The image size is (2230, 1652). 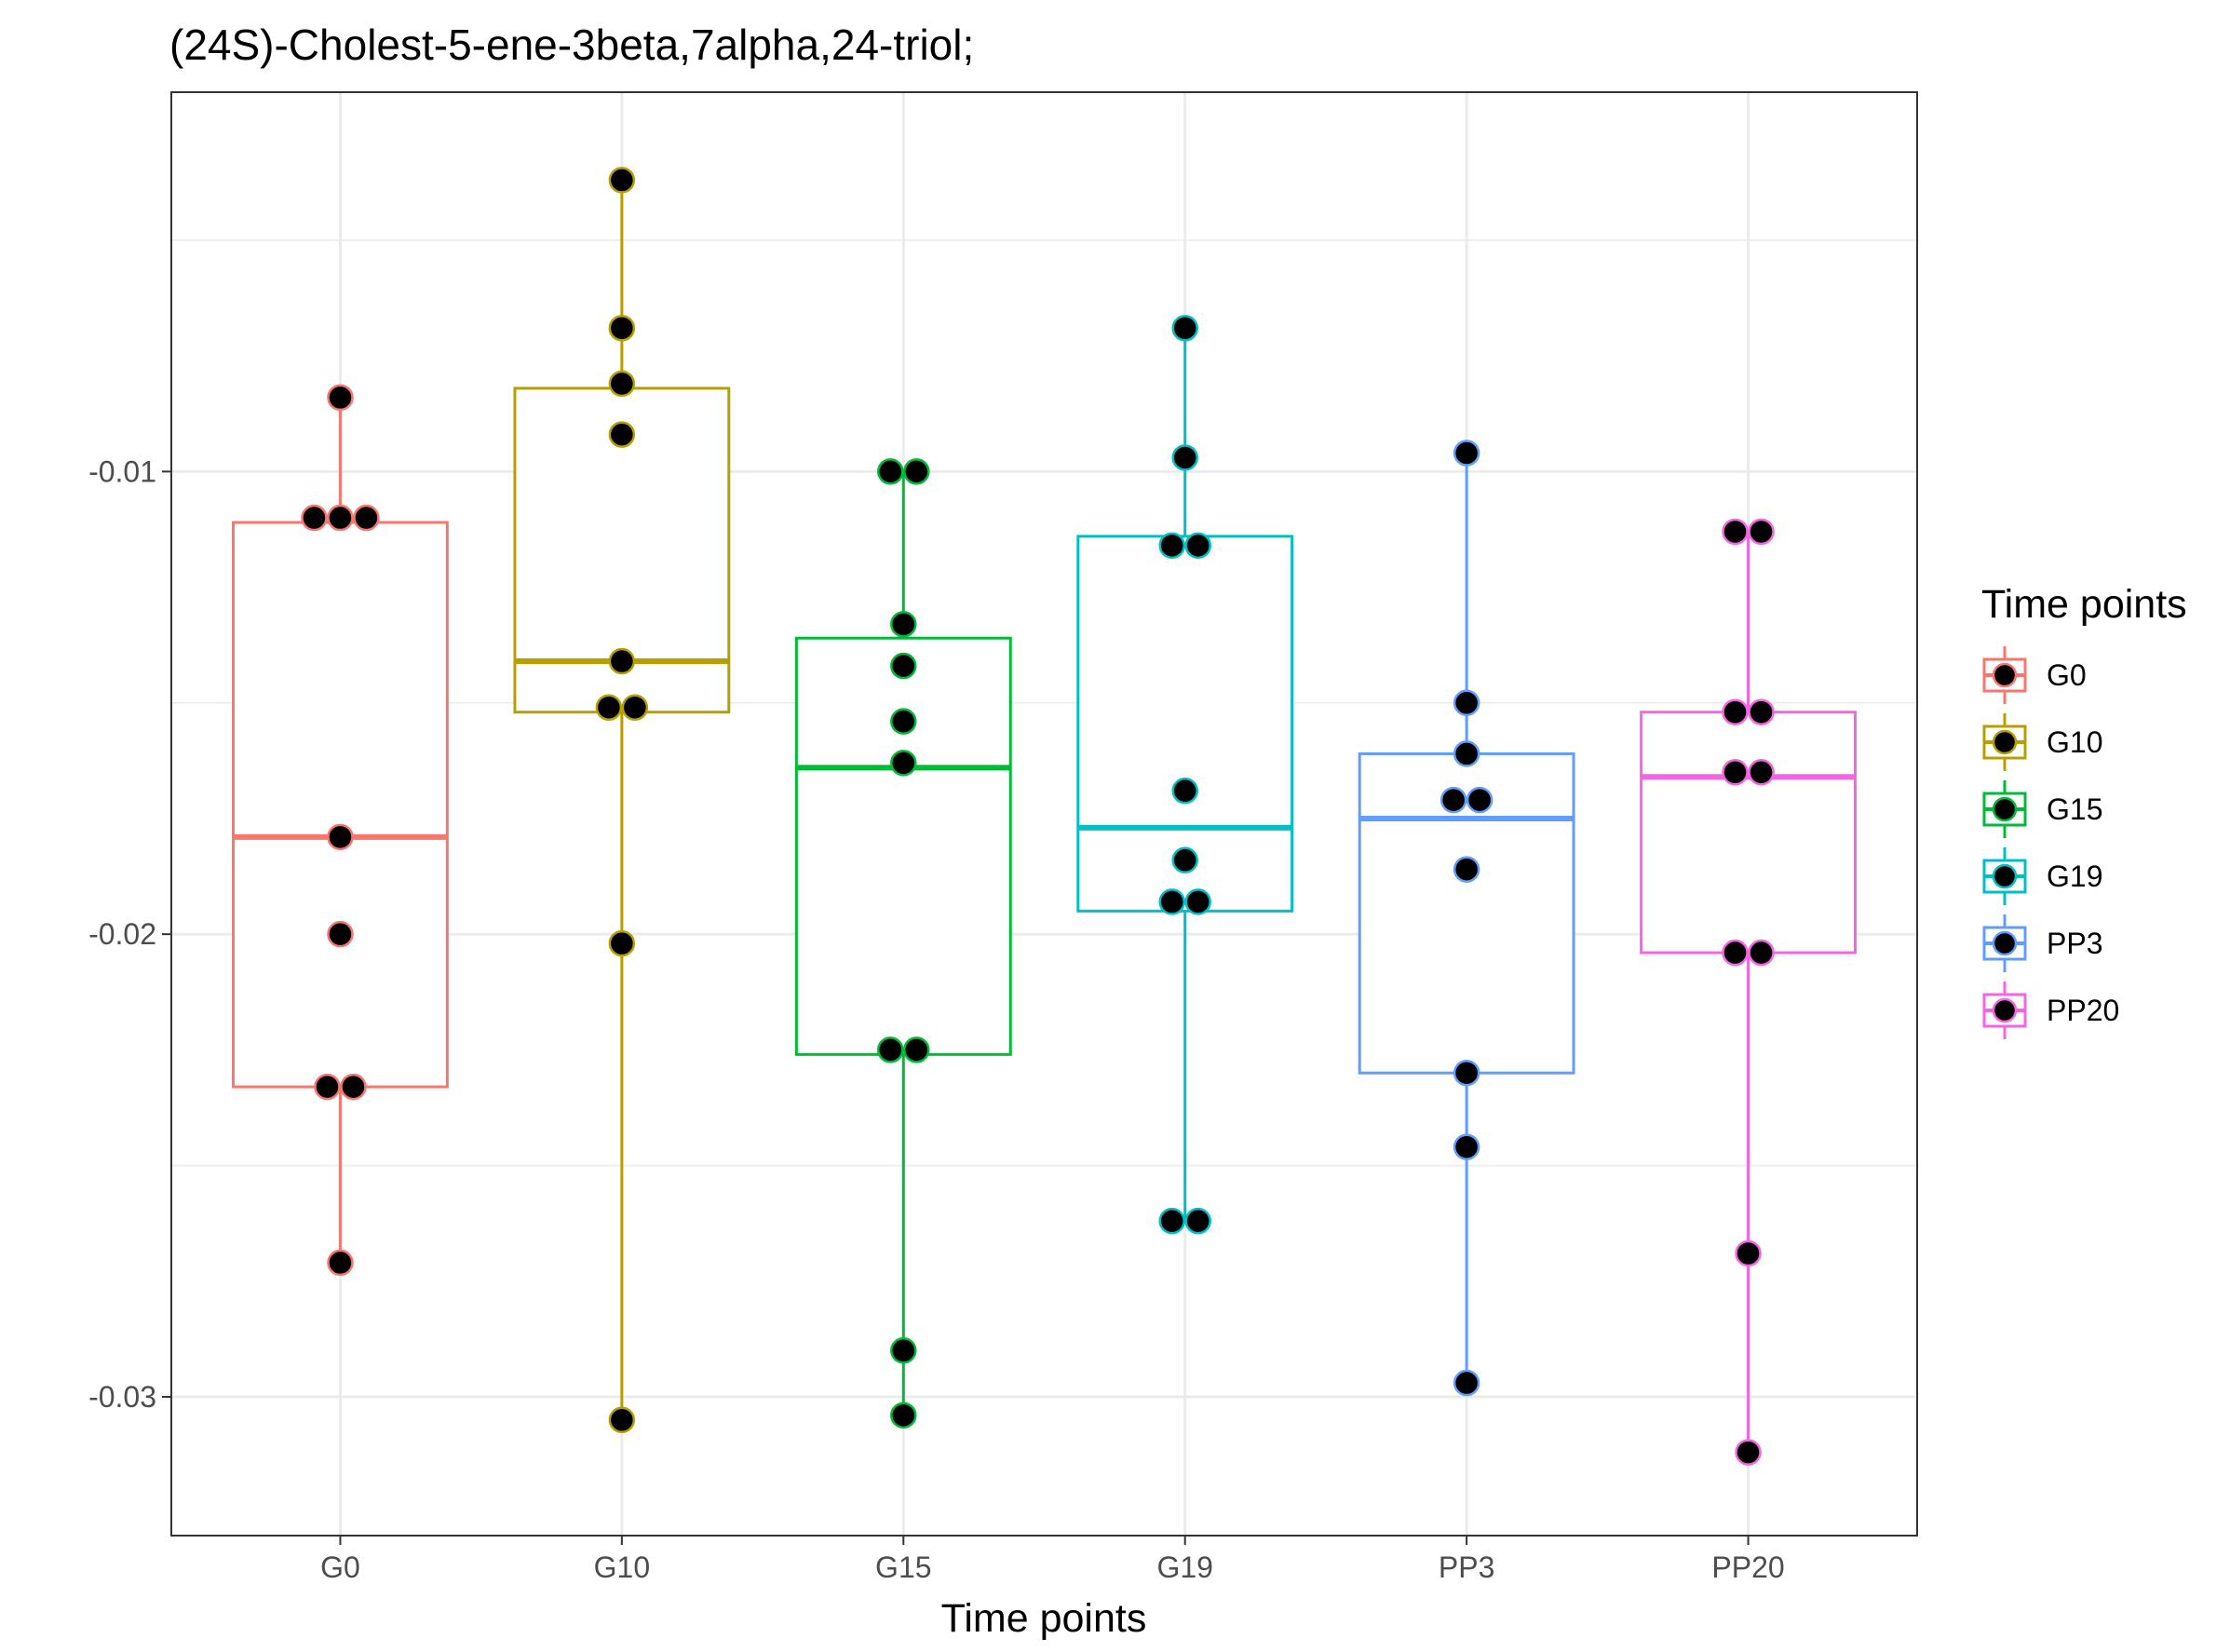 What do you see at coordinates (2042, 809) in the screenshot?
I see `legend-item-g15: G15` at bounding box center [2042, 809].